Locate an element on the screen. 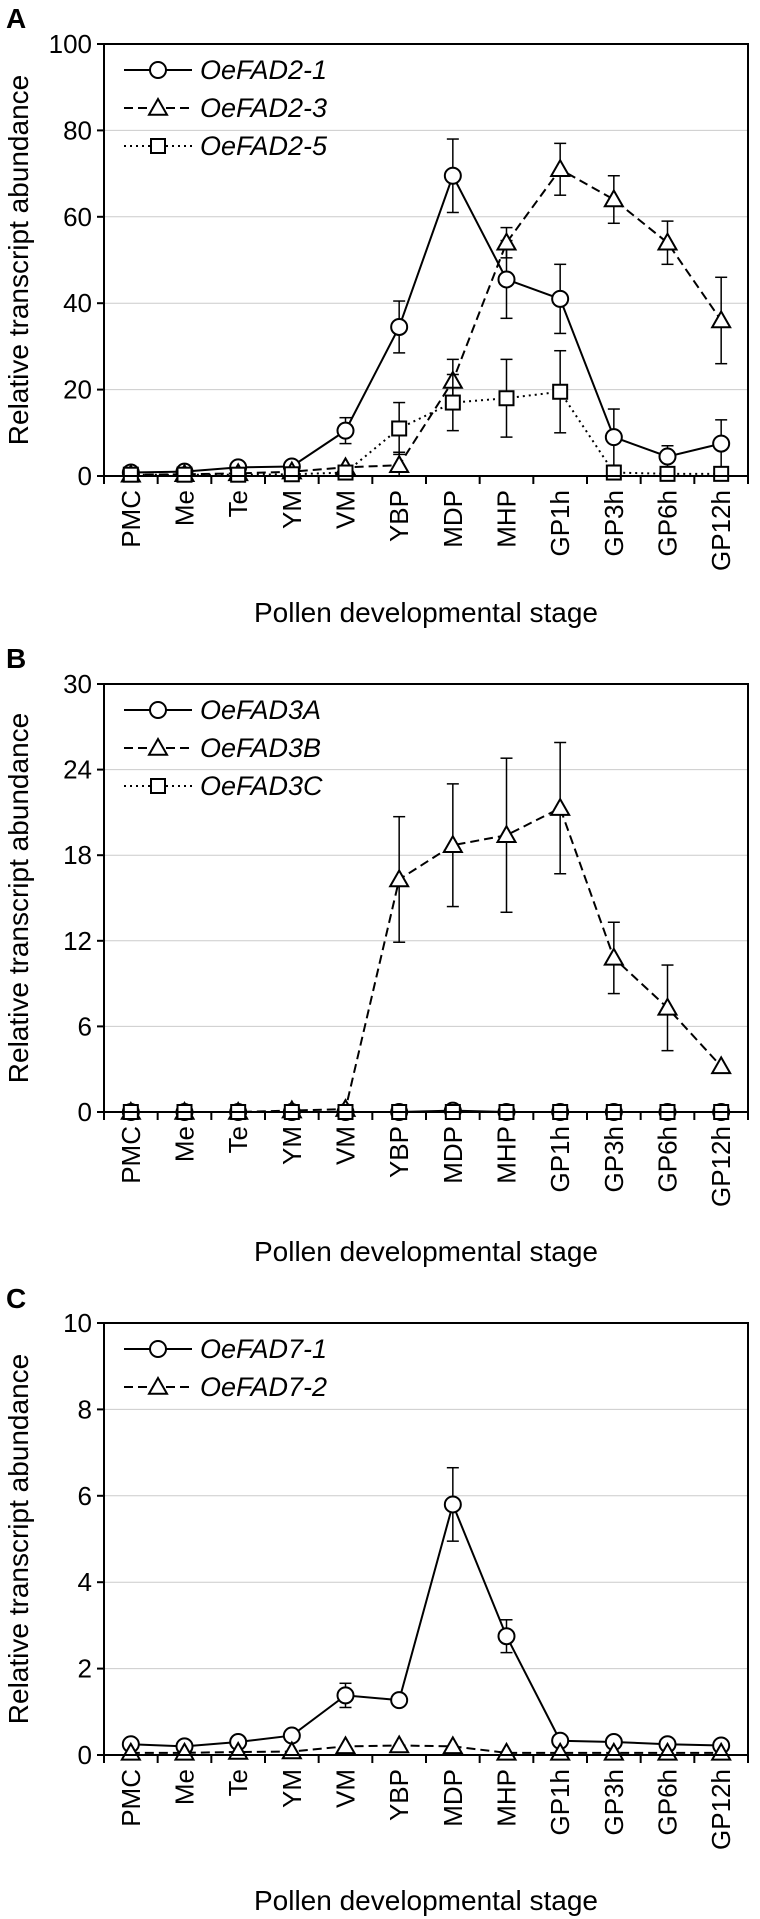 The height and width of the screenshot is (1919, 760). chart-a-ytick-label-5: 100 is located at coordinates (70, 44).